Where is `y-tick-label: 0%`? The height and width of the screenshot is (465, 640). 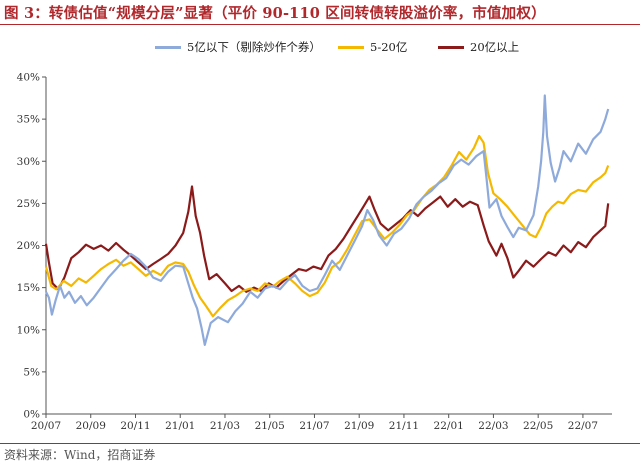
y-tick-label: 0% is located at coordinates (31, 415).